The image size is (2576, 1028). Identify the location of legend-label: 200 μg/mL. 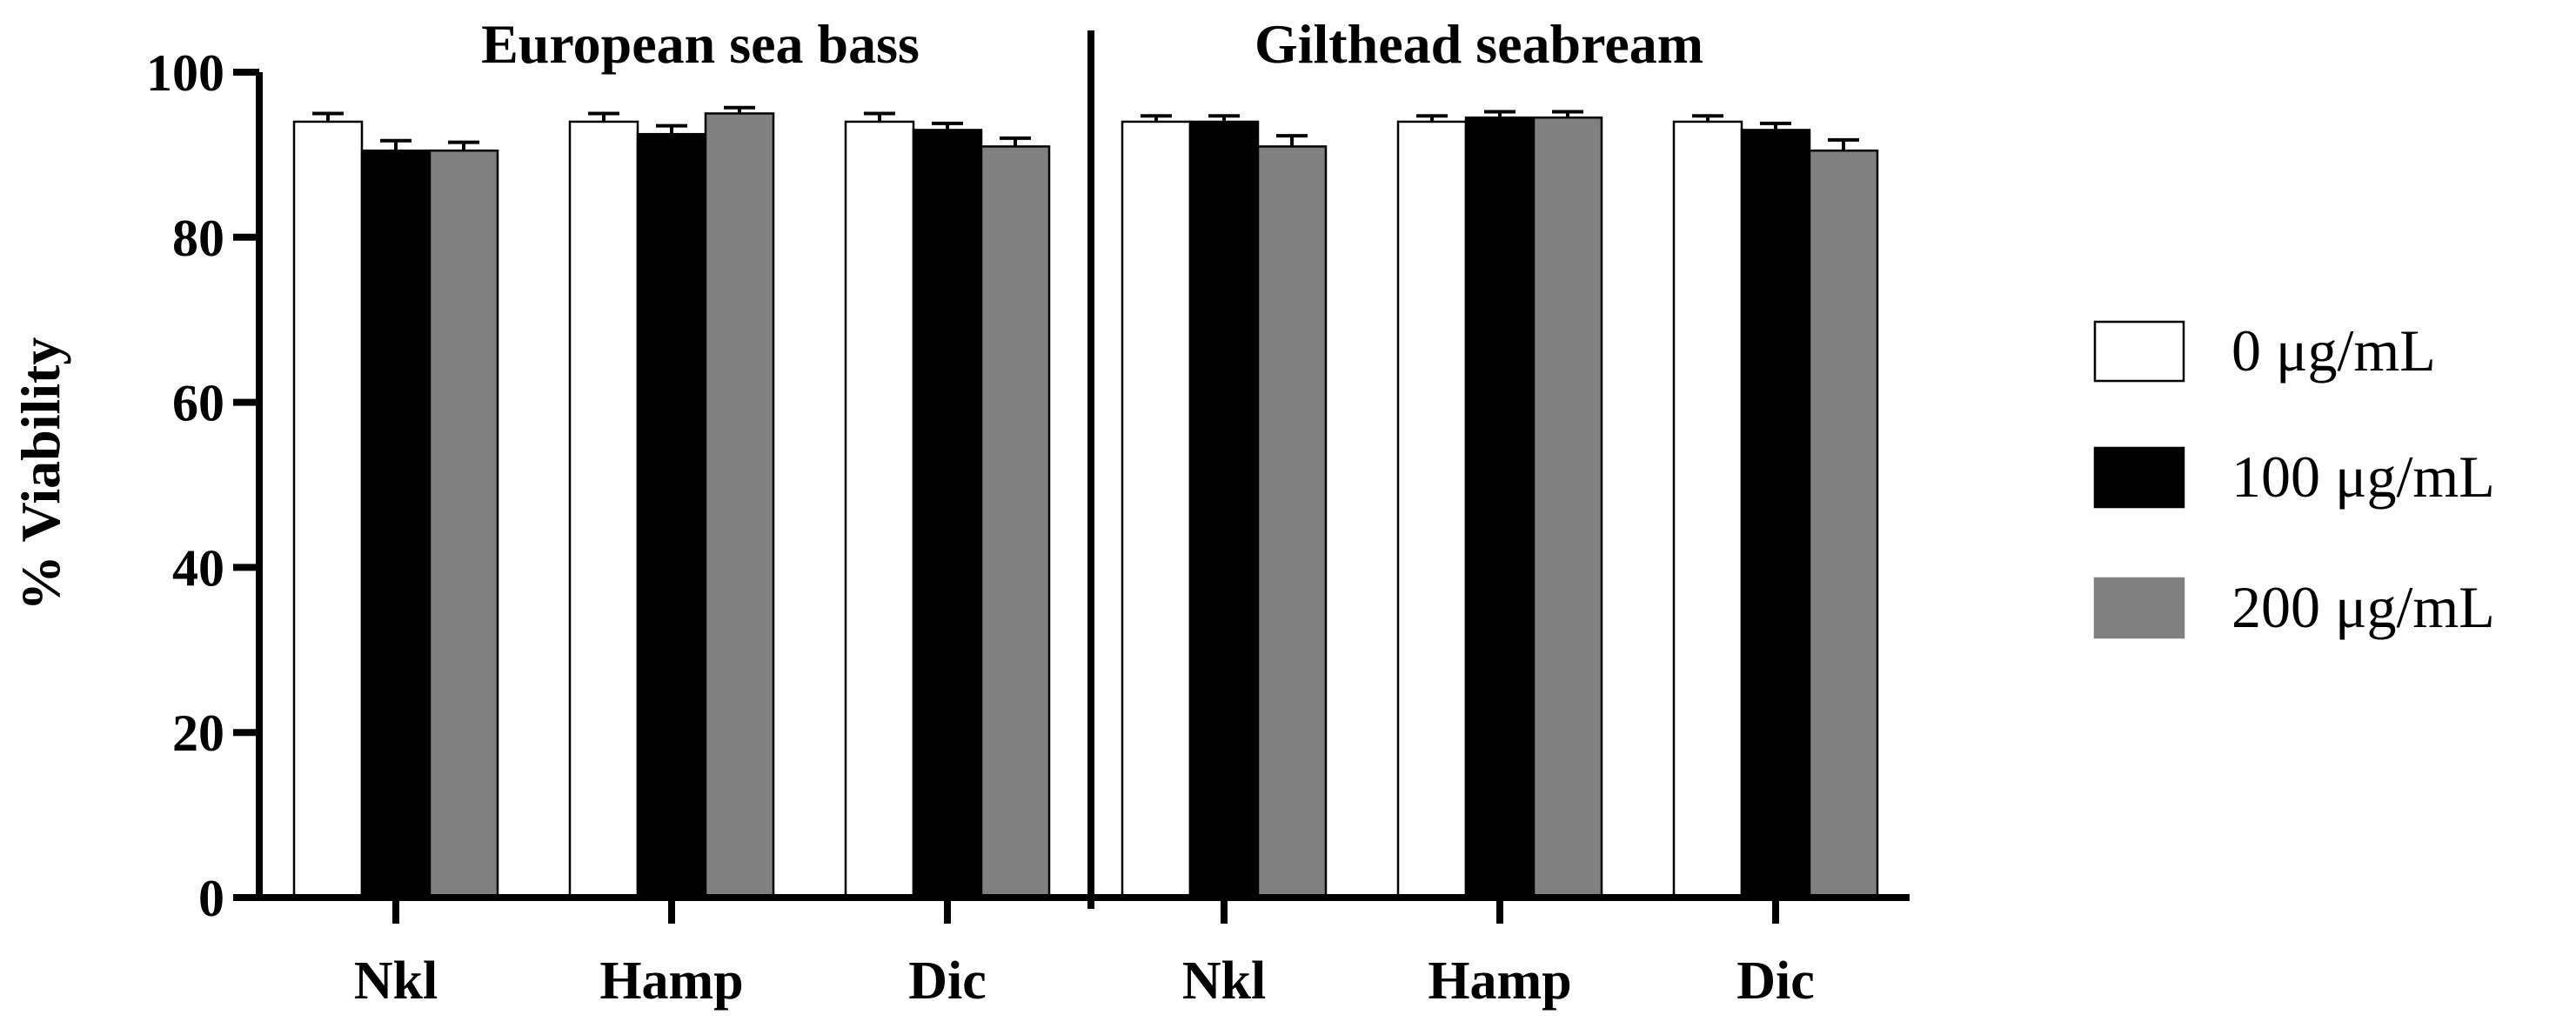
(2363, 607).